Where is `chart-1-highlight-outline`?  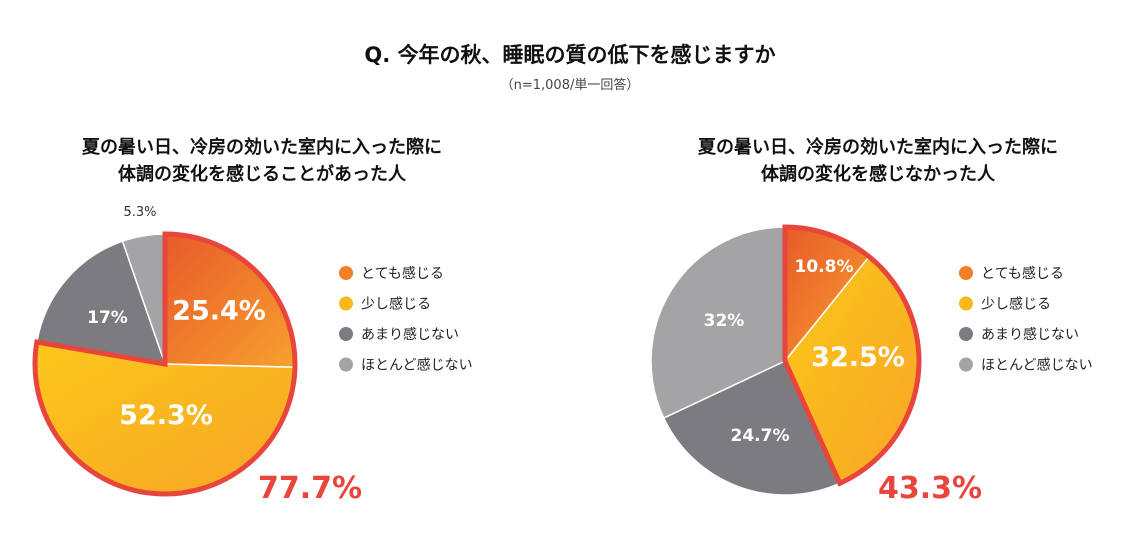 chart-1-highlight-outline is located at coordinates (165, 364).